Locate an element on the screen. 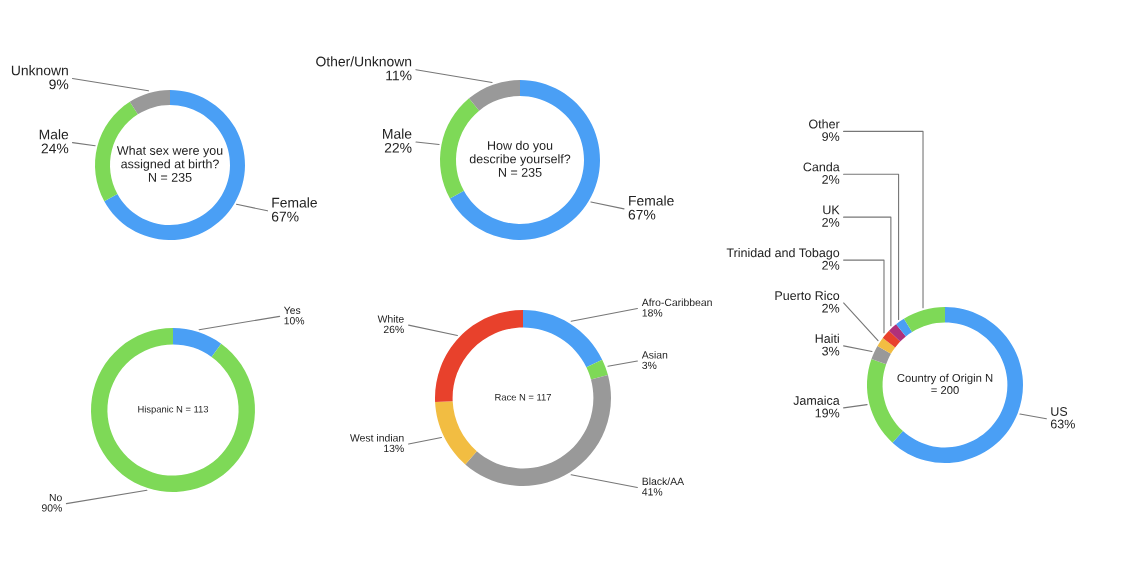 This screenshot has width=1130, height=564. data-label: 24% is located at coordinates (55, 148).